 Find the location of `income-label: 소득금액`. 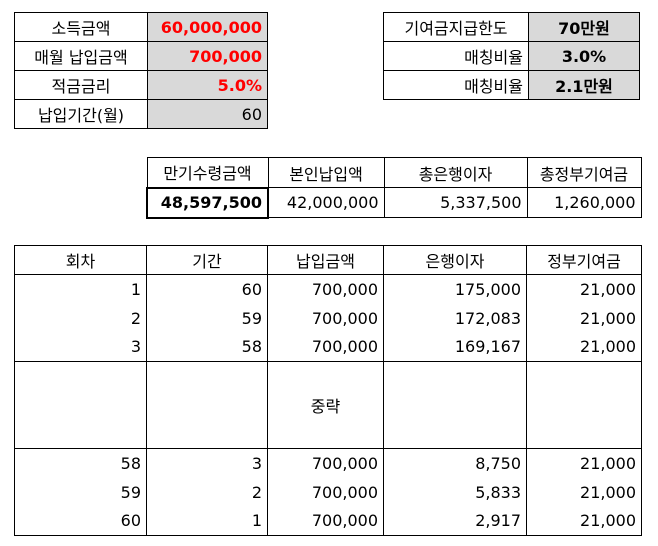

income-label: 소득금액 is located at coordinates (81, 27).